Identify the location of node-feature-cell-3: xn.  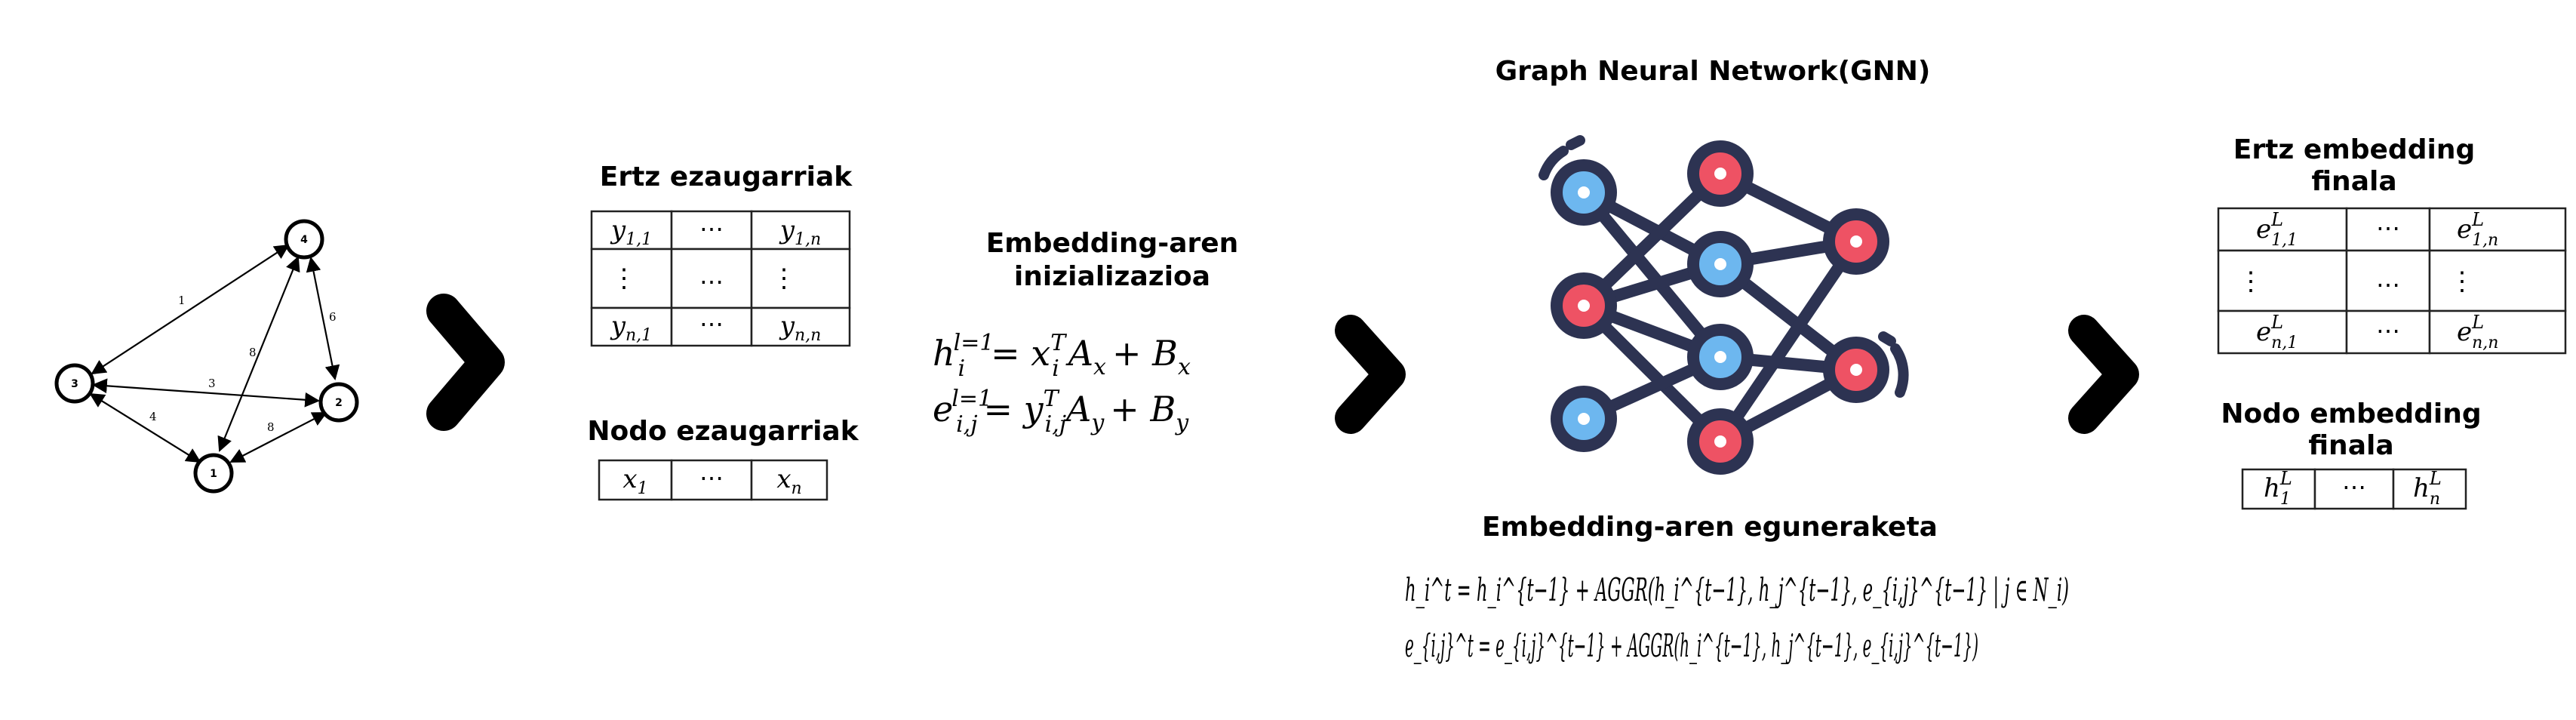
(788, 481).